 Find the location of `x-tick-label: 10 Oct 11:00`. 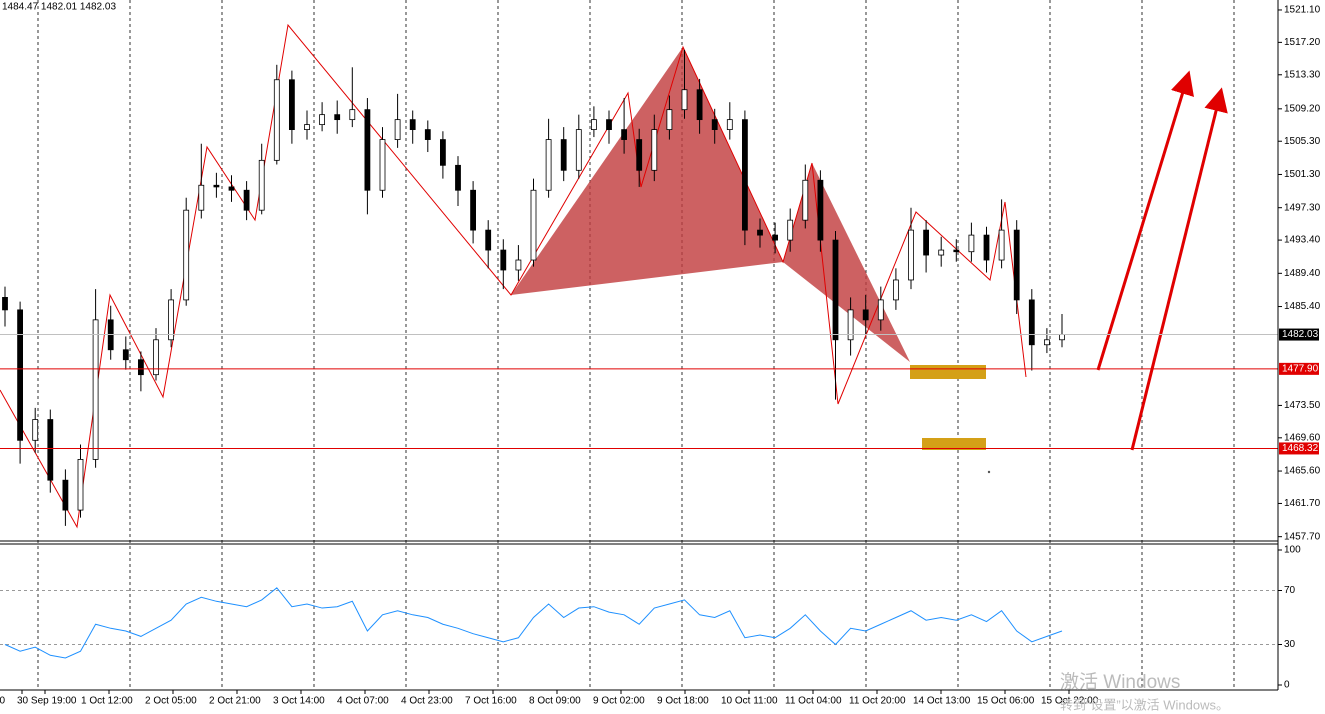

x-tick-label: 10 Oct 11:00 is located at coordinates (749, 701).